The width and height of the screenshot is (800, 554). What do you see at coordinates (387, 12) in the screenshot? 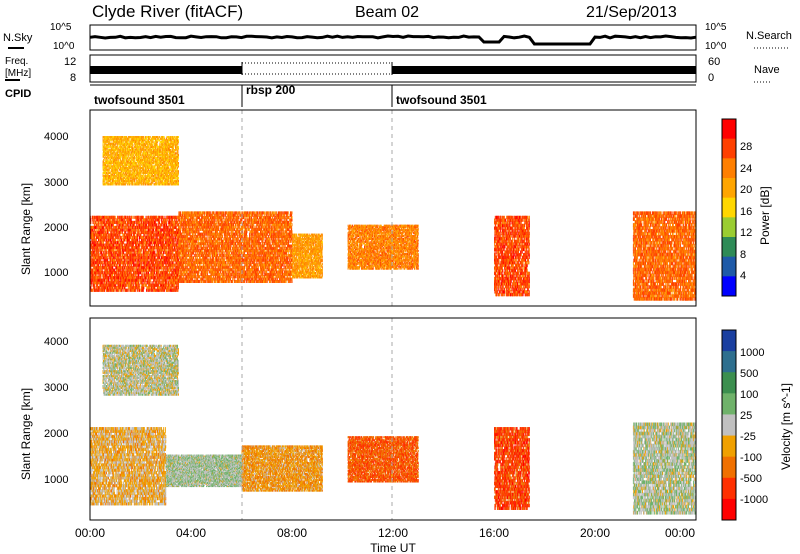
I see `beam-title: Beam 02` at bounding box center [387, 12].